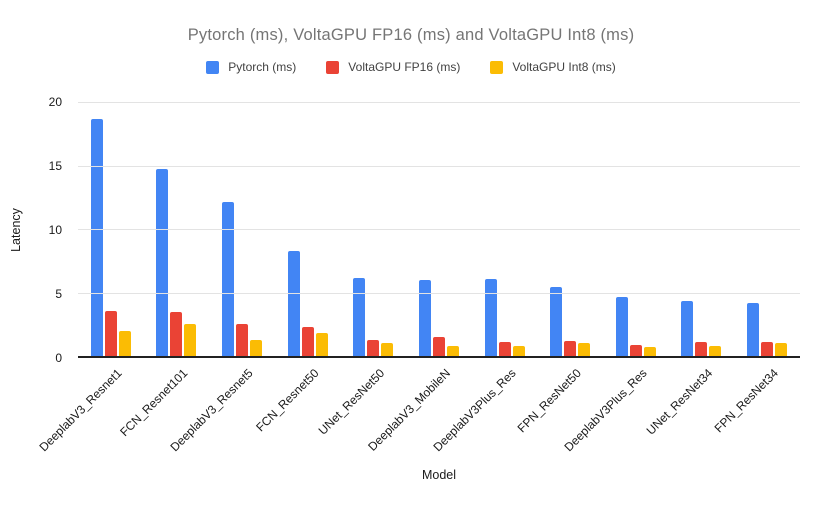 Image resolution: width=822 pixels, height=509 pixels. I want to click on legend-item-pytorch: Pytorch (ms), so click(251, 67).